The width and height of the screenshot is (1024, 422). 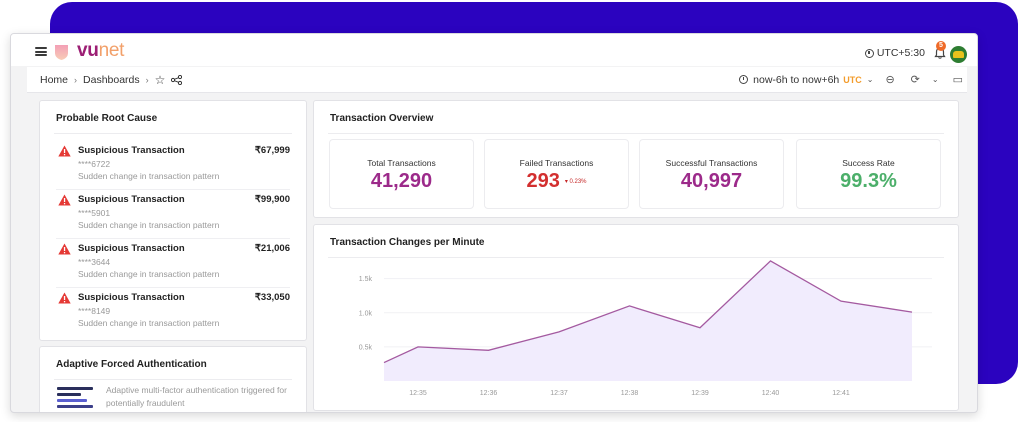 I want to click on item-account: ****3644, so click(x=94, y=262).